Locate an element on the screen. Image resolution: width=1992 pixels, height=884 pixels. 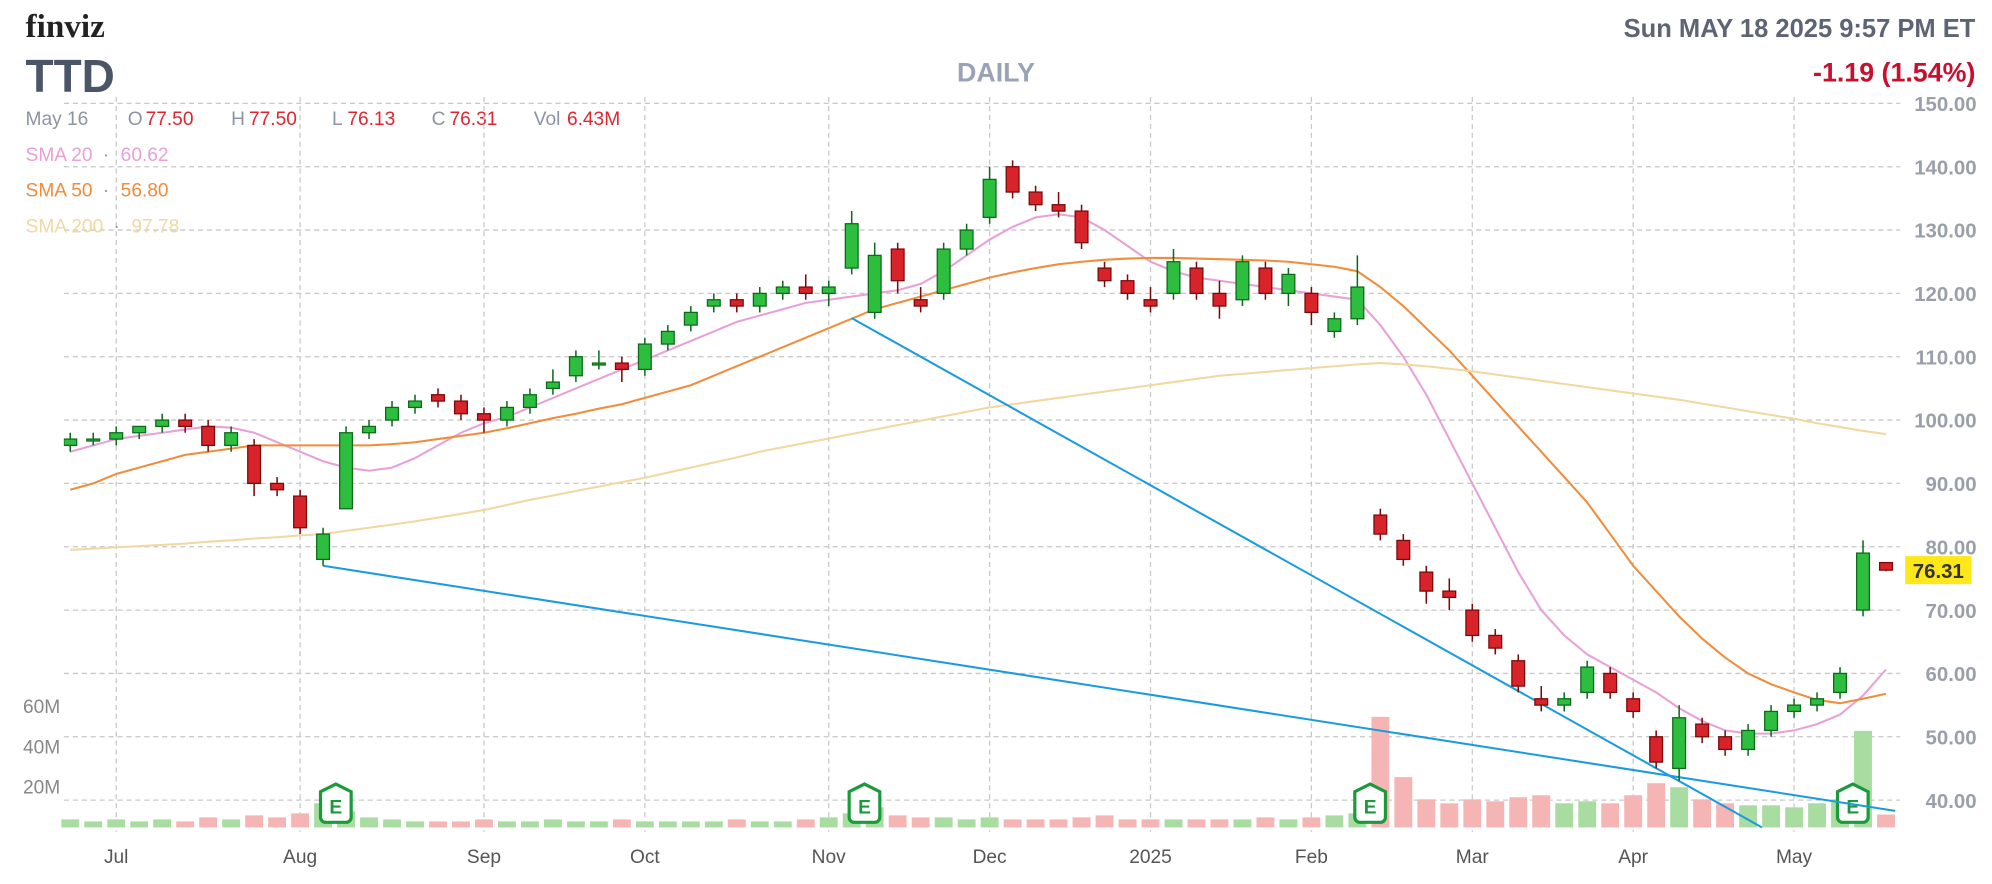
quote-letter: H is located at coordinates (238, 119).